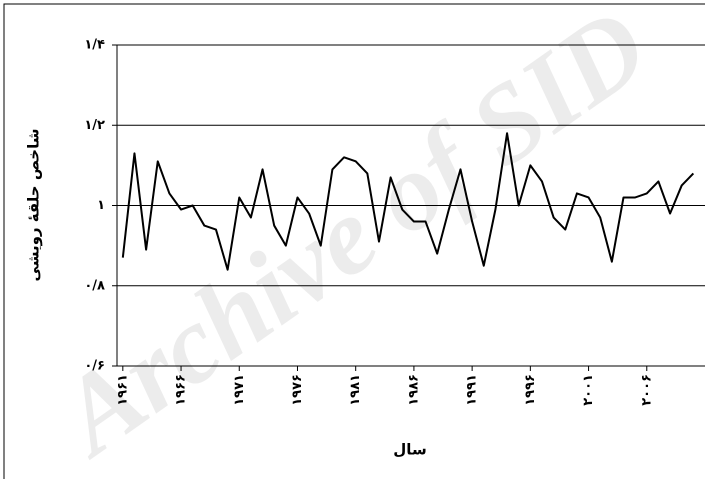  Describe the element at coordinates (472, 390) in the screenshot. I see `x-tick-label: ۱۹۹۱` at that location.